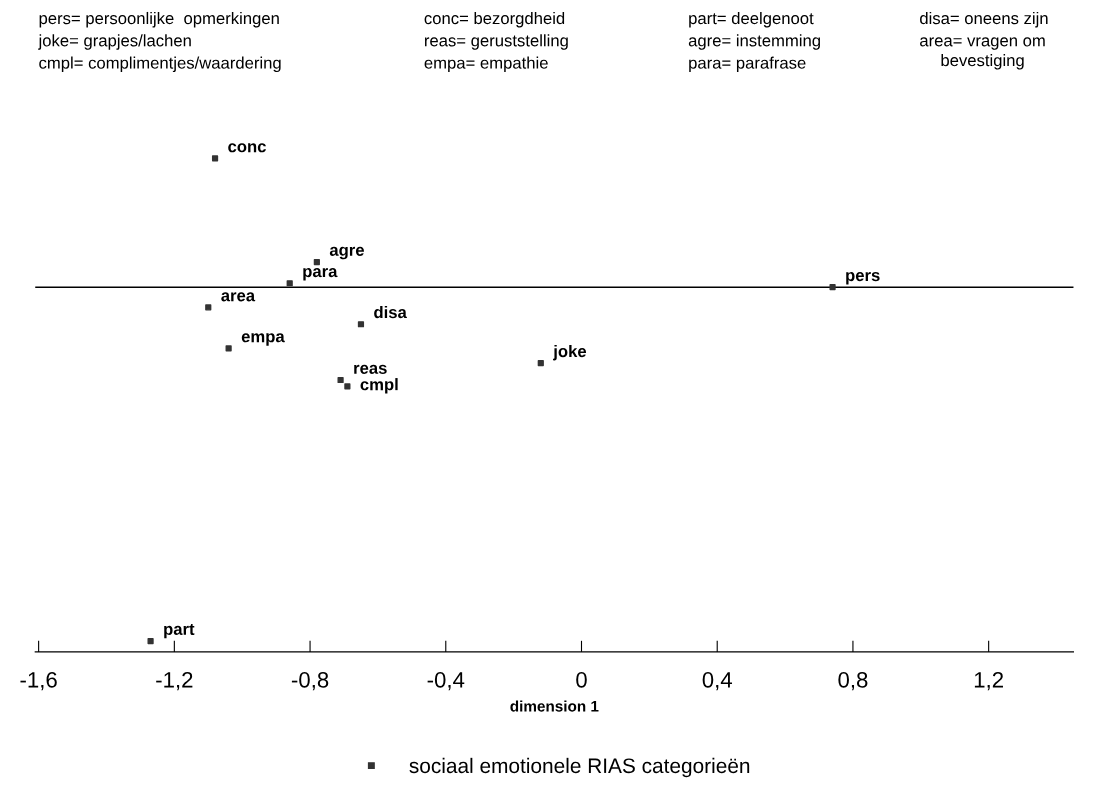 This screenshot has height=796, width=1101. I want to click on x-tick-label: -1,6, so click(38, 681).